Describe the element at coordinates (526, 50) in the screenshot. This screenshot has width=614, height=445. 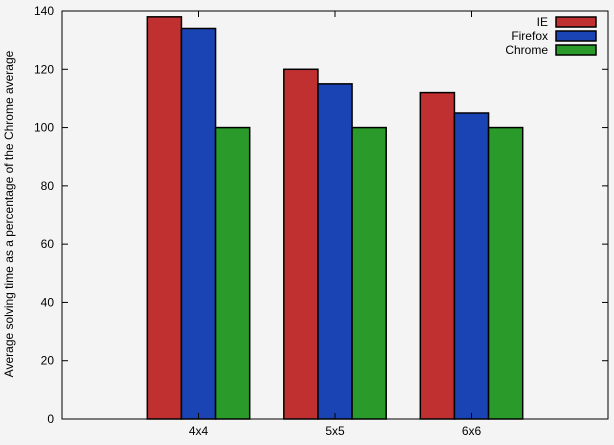
I see `legend-label: Chrome` at that location.